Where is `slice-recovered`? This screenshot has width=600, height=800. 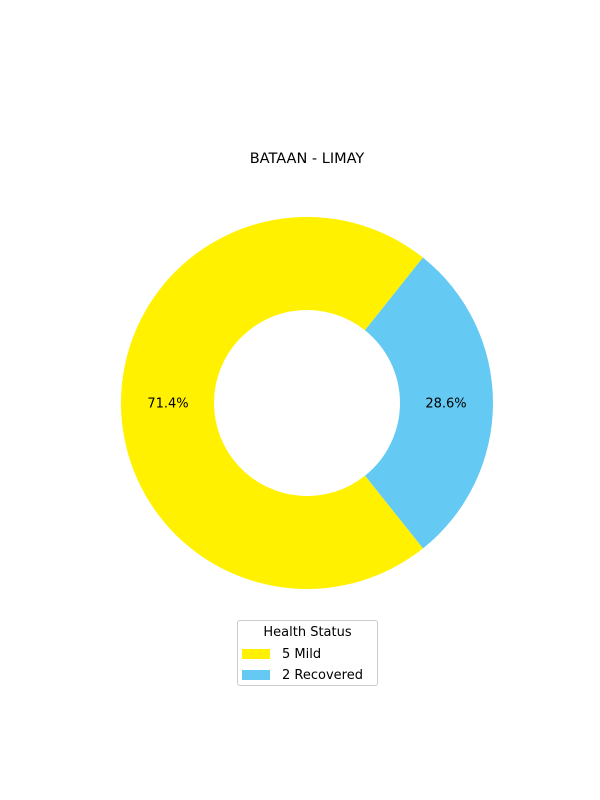
slice-recovered is located at coordinates (428, 403).